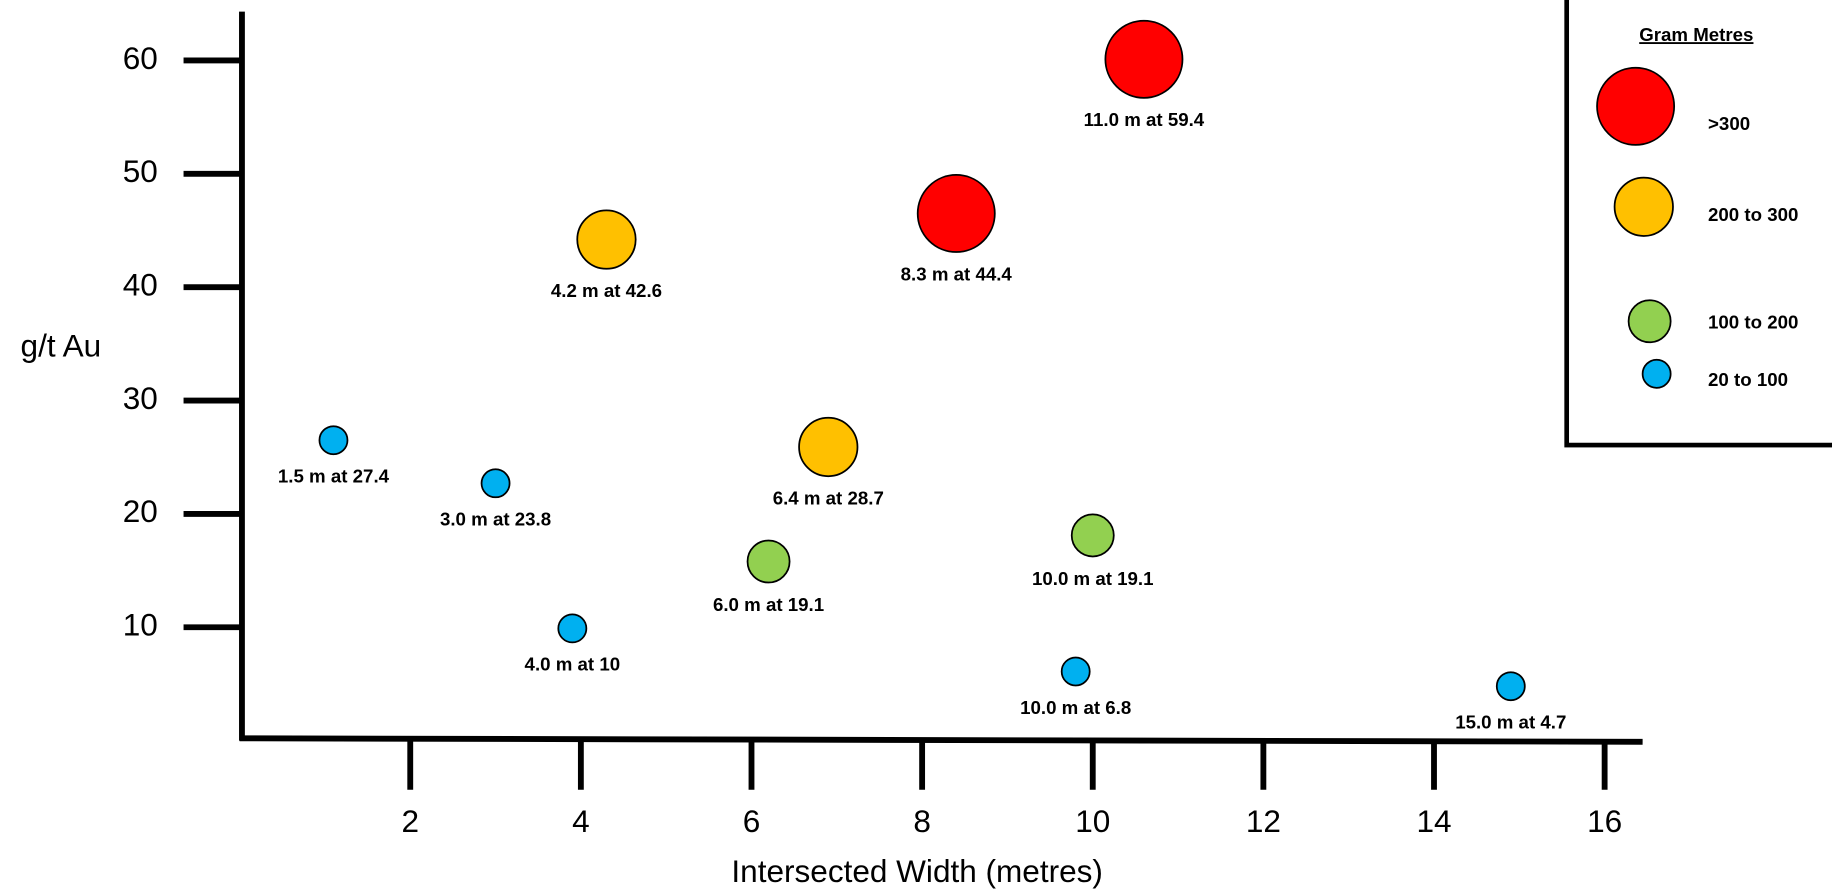  Describe the element at coordinates (1433, 821) in the screenshot. I see `x-tick-label: 14` at that location.